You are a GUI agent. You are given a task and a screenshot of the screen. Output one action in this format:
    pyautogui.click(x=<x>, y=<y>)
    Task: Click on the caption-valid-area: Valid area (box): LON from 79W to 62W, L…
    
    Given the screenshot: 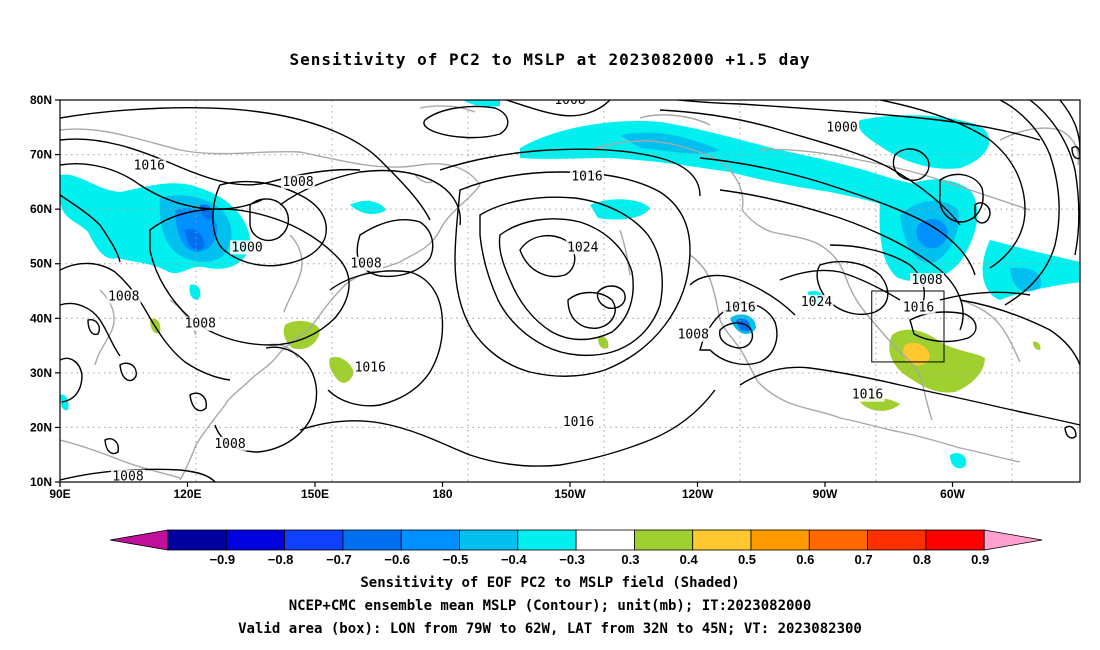 What is the action you would take?
    pyautogui.click(x=550, y=629)
    